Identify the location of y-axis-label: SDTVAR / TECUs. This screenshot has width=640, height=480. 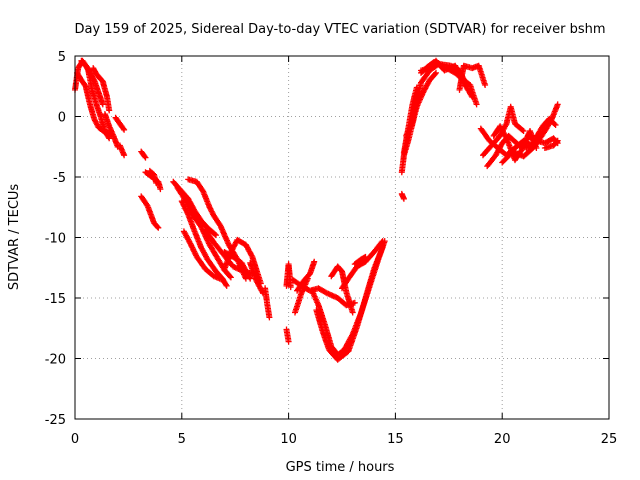
(14, 237).